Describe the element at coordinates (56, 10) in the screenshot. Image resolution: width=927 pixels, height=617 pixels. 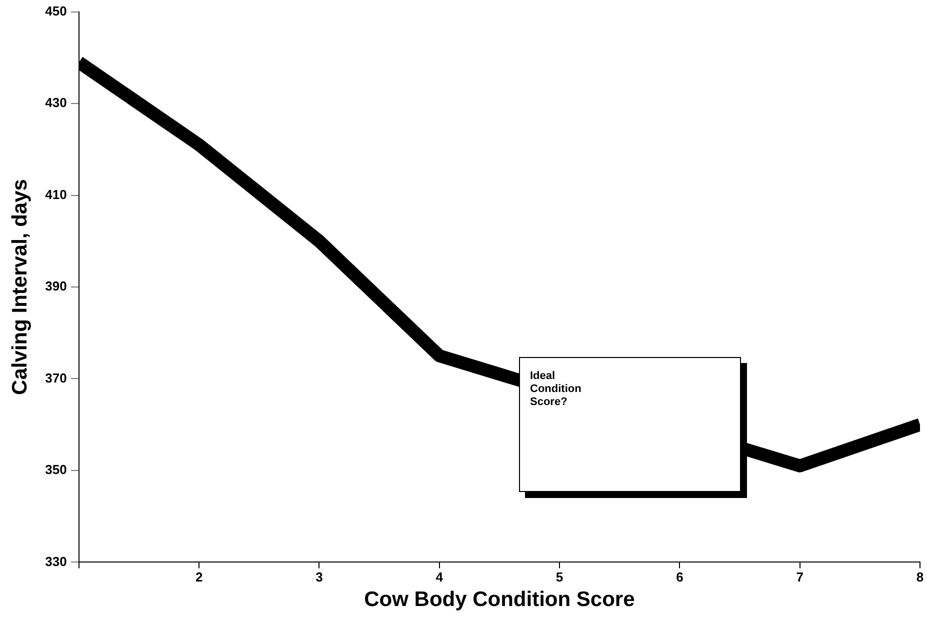
I see `y-tick-label: 450` at that location.